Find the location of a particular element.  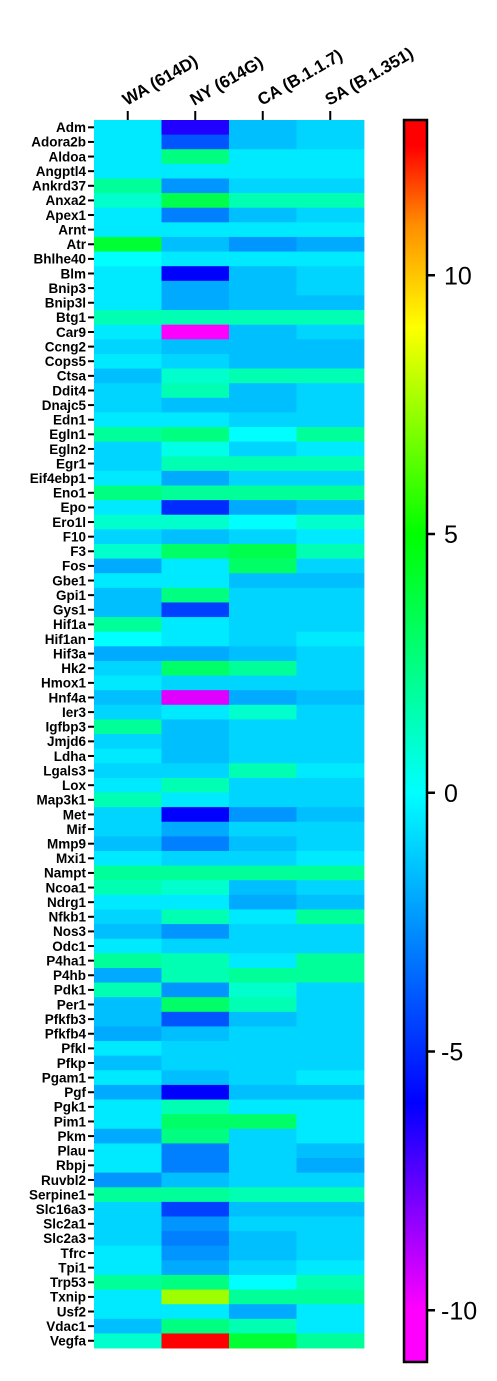

row-label: Angptl4 is located at coordinates (61, 171).